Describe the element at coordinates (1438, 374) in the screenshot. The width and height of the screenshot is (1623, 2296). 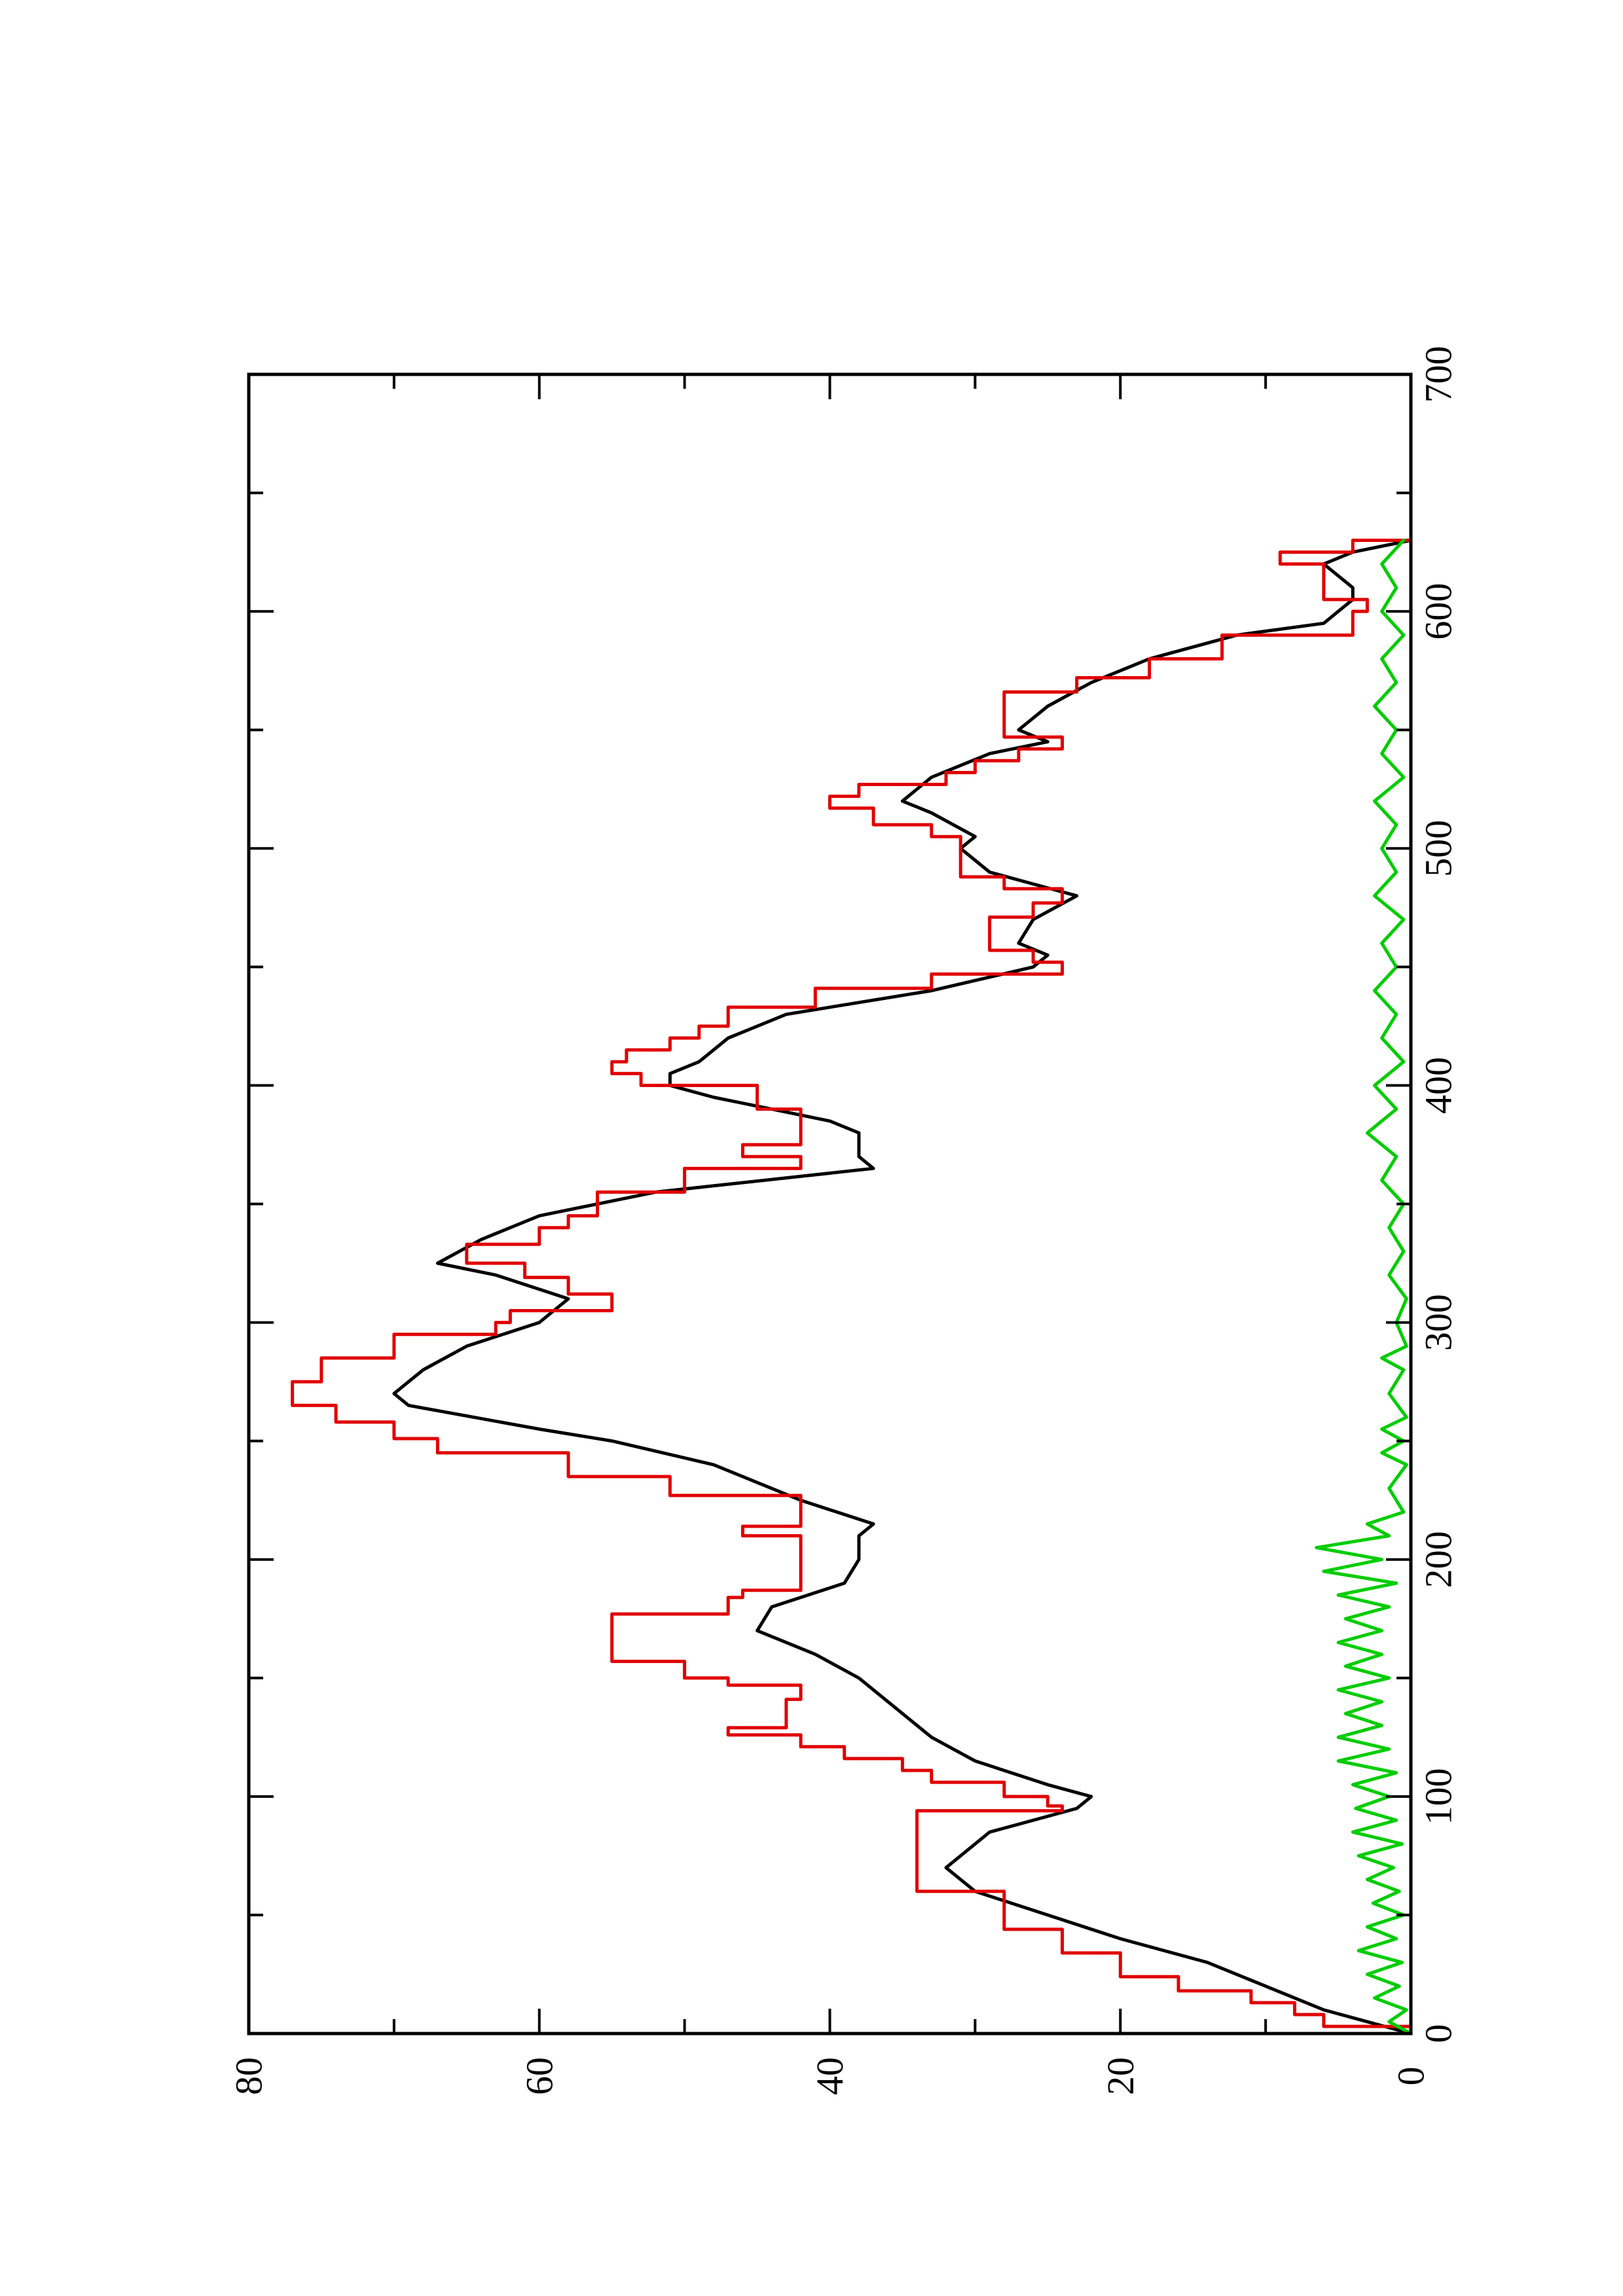
I see `x-tick-label: 700` at that location.